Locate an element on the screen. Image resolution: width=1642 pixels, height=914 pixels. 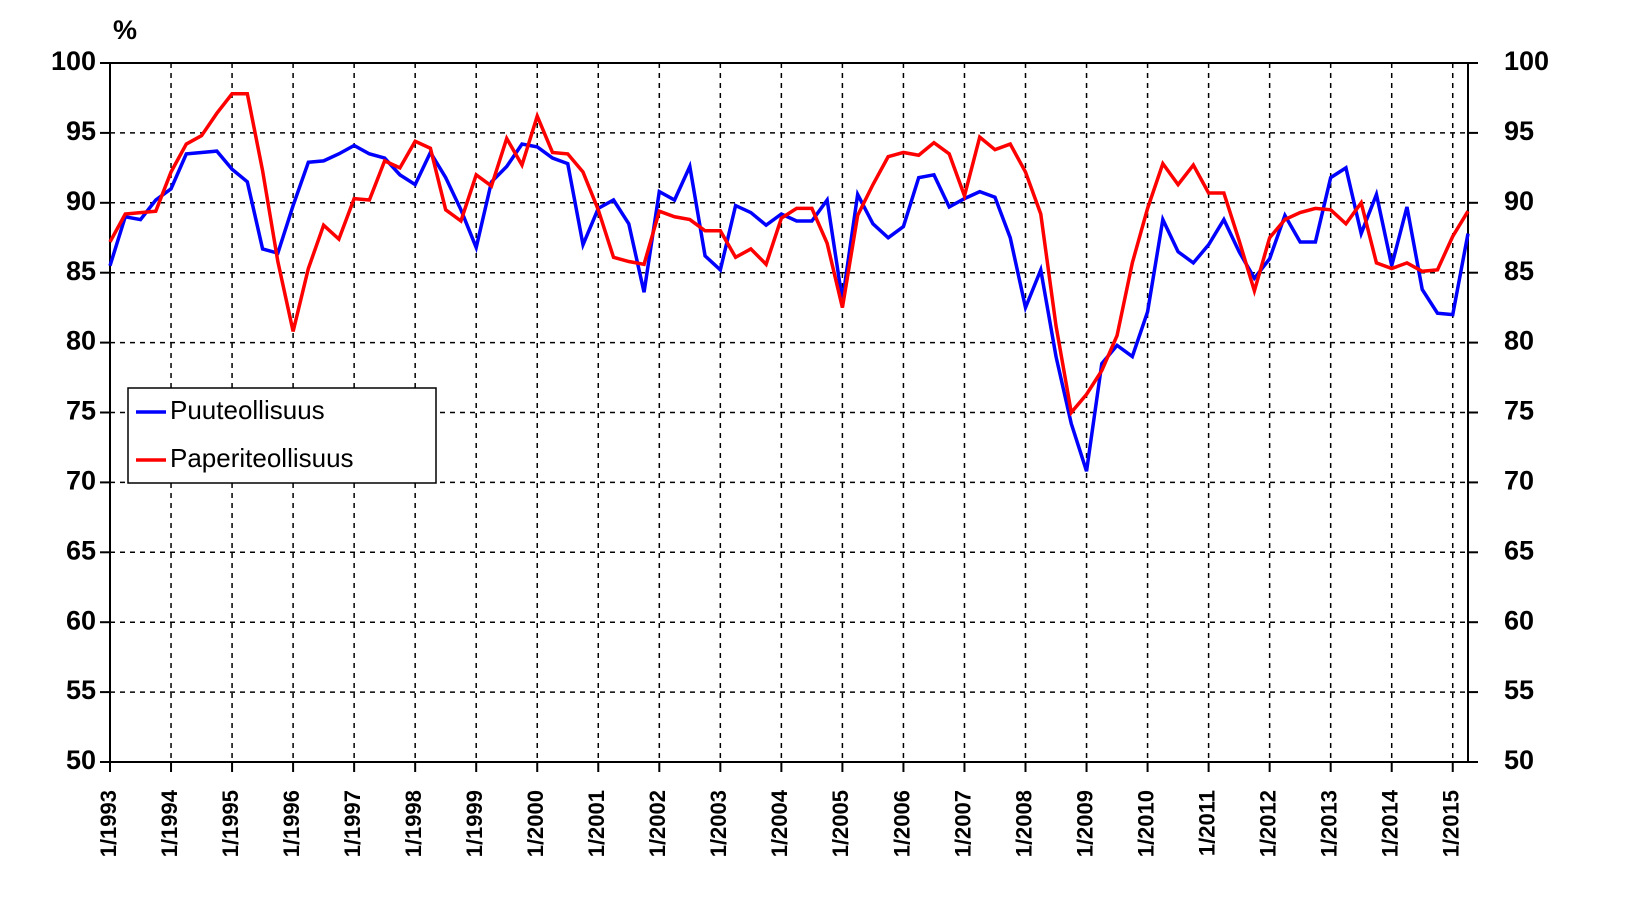
y2-tick-label: 80 is located at coordinates (1519, 341).